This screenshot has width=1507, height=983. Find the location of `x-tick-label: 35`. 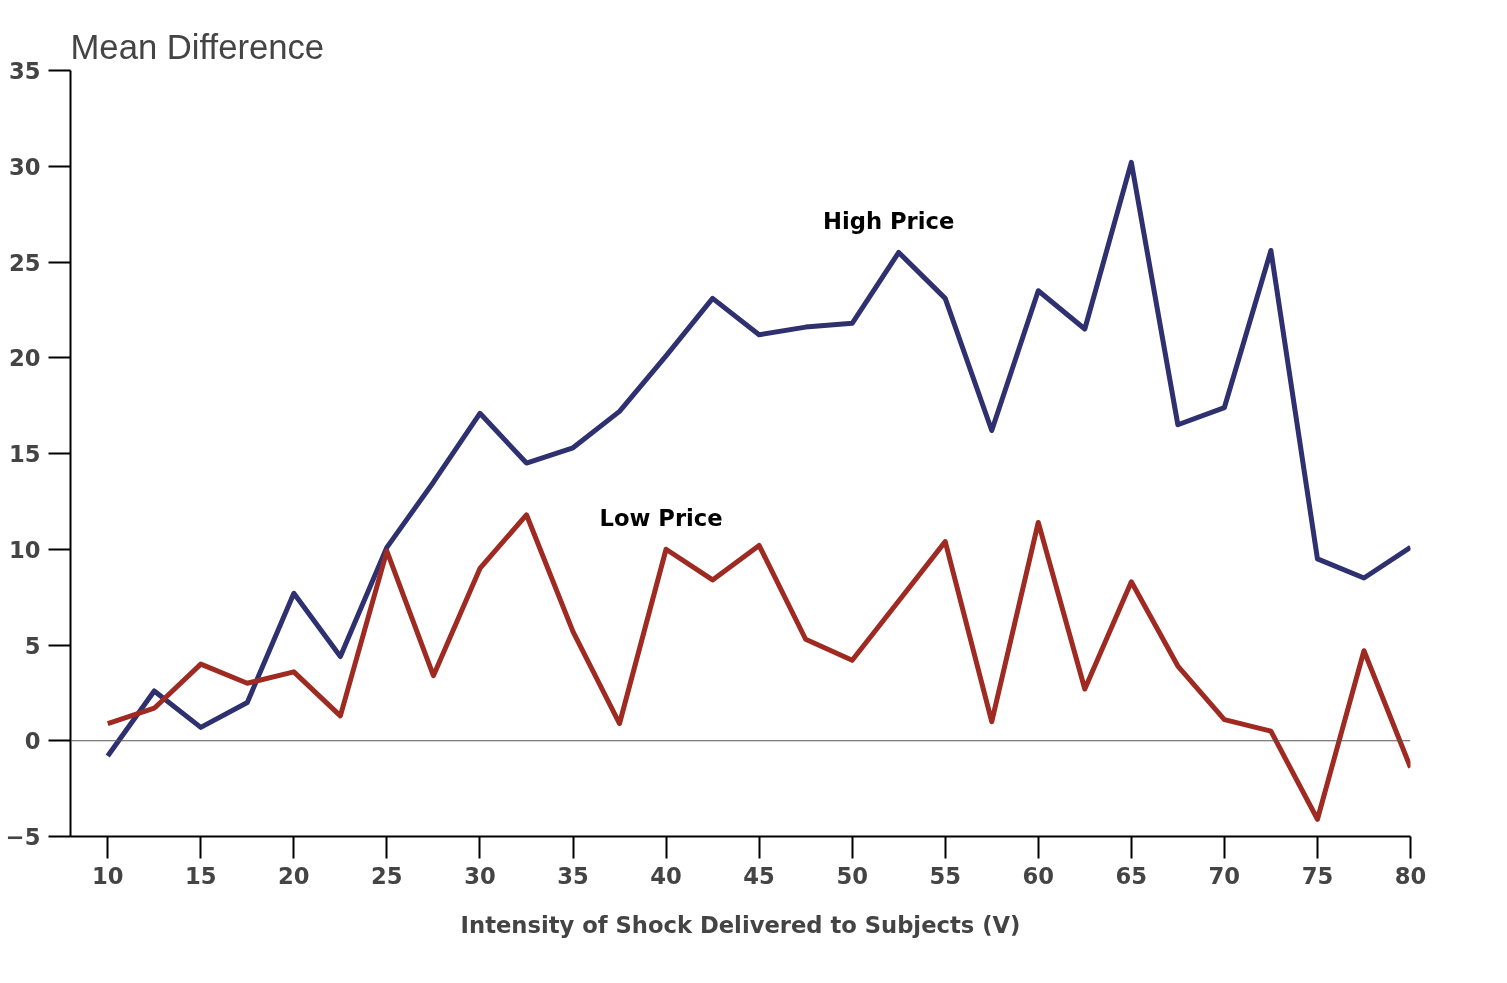

x-tick-label: 35 is located at coordinates (573, 875).